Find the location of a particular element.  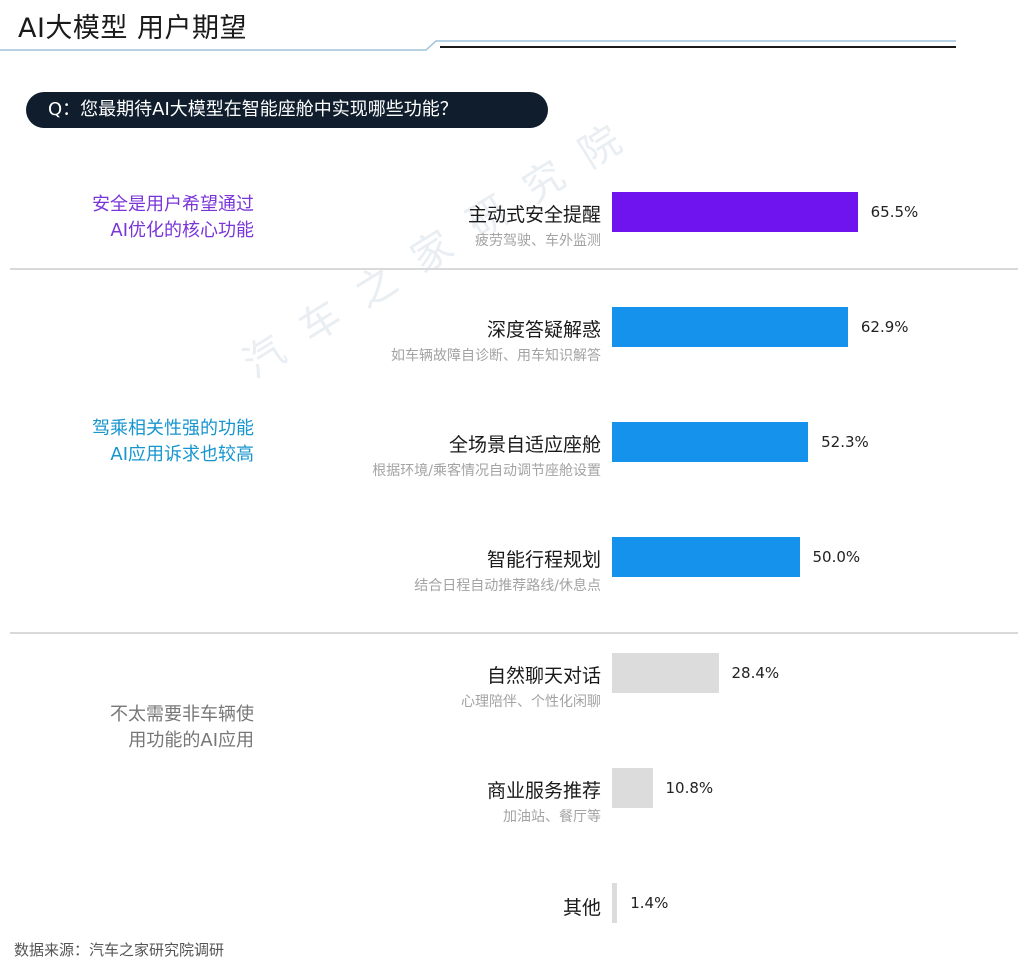

category-subtitle: 根据环境/乘客情况自动调节座舱设置 is located at coordinates (486, 471).